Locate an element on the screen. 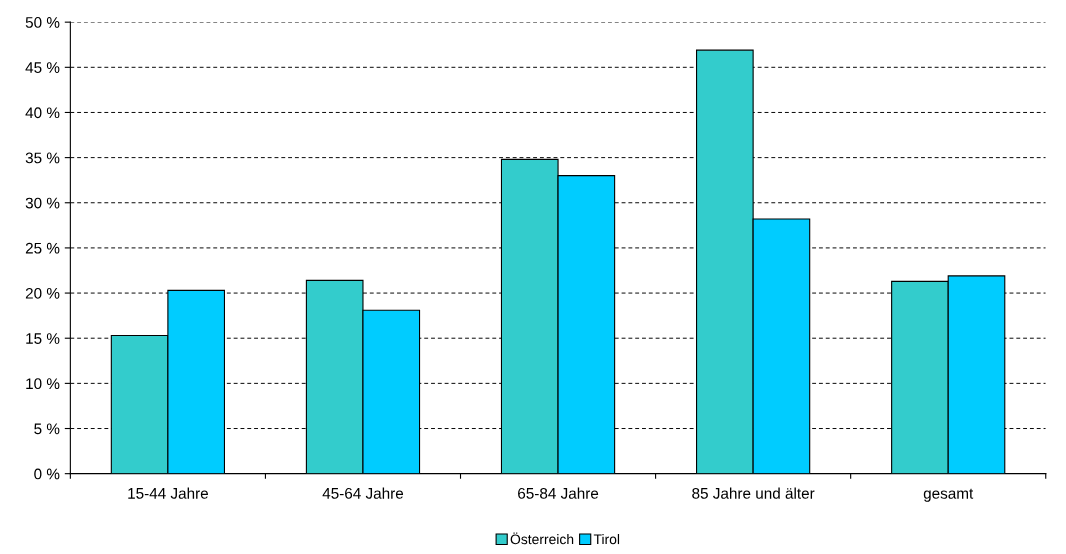 This screenshot has width=1066, height=554. y-tick-label: 15 % is located at coordinates (43, 338).